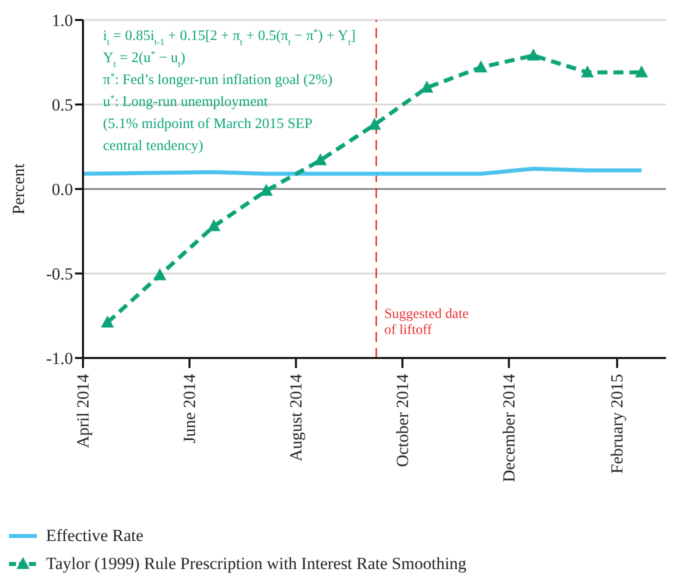  What do you see at coordinates (62, 190) in the screenshot?
I see `y-tick-label: 0.0` at bounding box center [62, 190].